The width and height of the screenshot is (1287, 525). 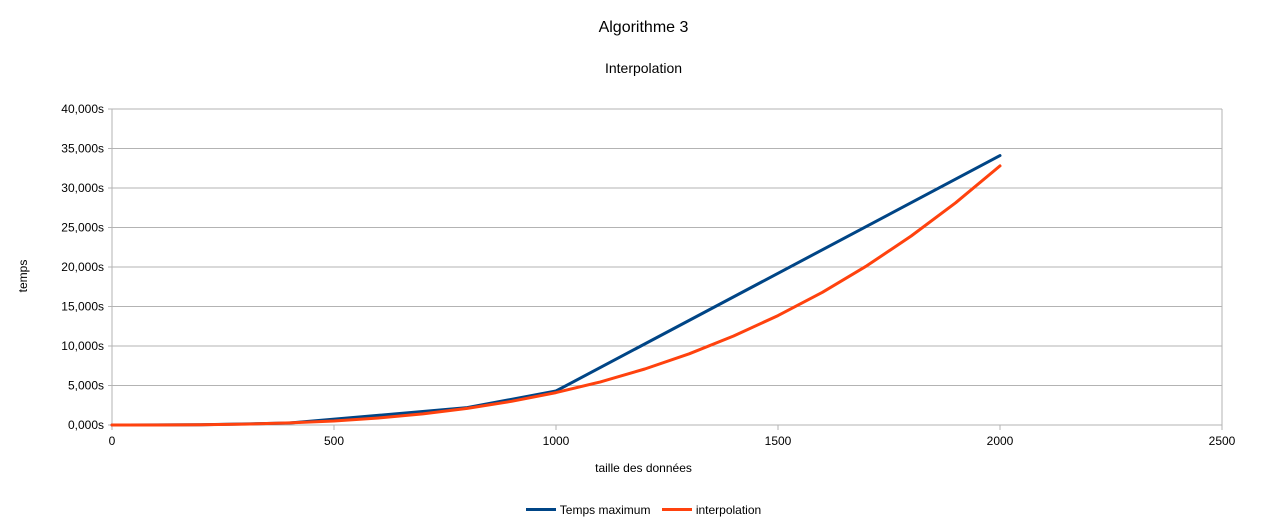 I want to click on x-tick-label: 2000, so click(x=1000, y=441).